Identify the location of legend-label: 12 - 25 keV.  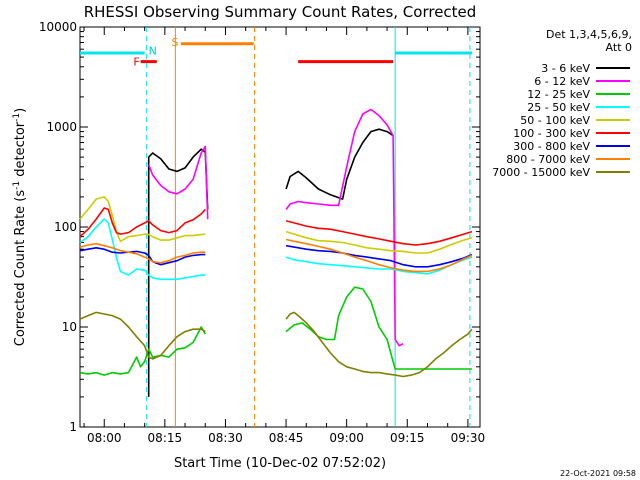
(558, 94).